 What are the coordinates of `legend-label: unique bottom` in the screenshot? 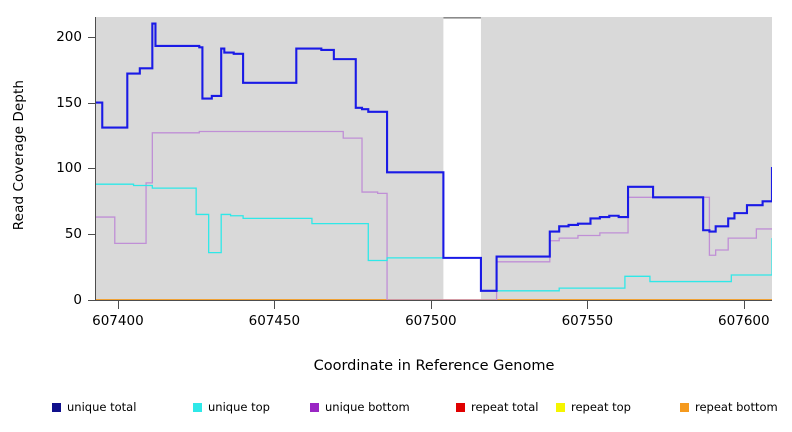 It's located at (367, 407).